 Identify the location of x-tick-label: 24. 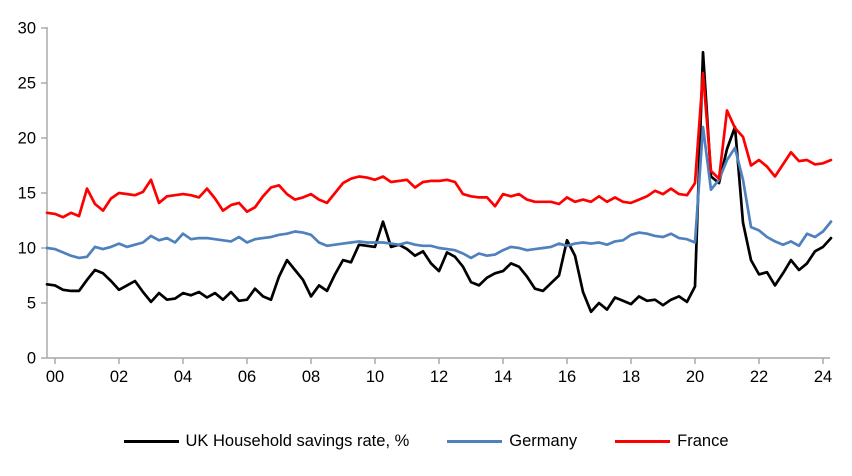
(823, 377).